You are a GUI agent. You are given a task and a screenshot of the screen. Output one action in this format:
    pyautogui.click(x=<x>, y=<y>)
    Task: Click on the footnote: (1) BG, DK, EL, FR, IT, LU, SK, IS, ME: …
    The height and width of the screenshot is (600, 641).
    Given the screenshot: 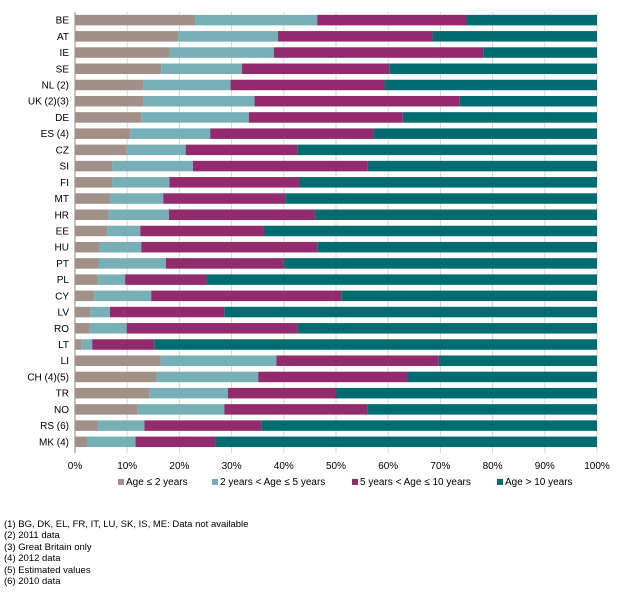 What is the action you would take?
    pyautogui.click(x=126, y=524)
    